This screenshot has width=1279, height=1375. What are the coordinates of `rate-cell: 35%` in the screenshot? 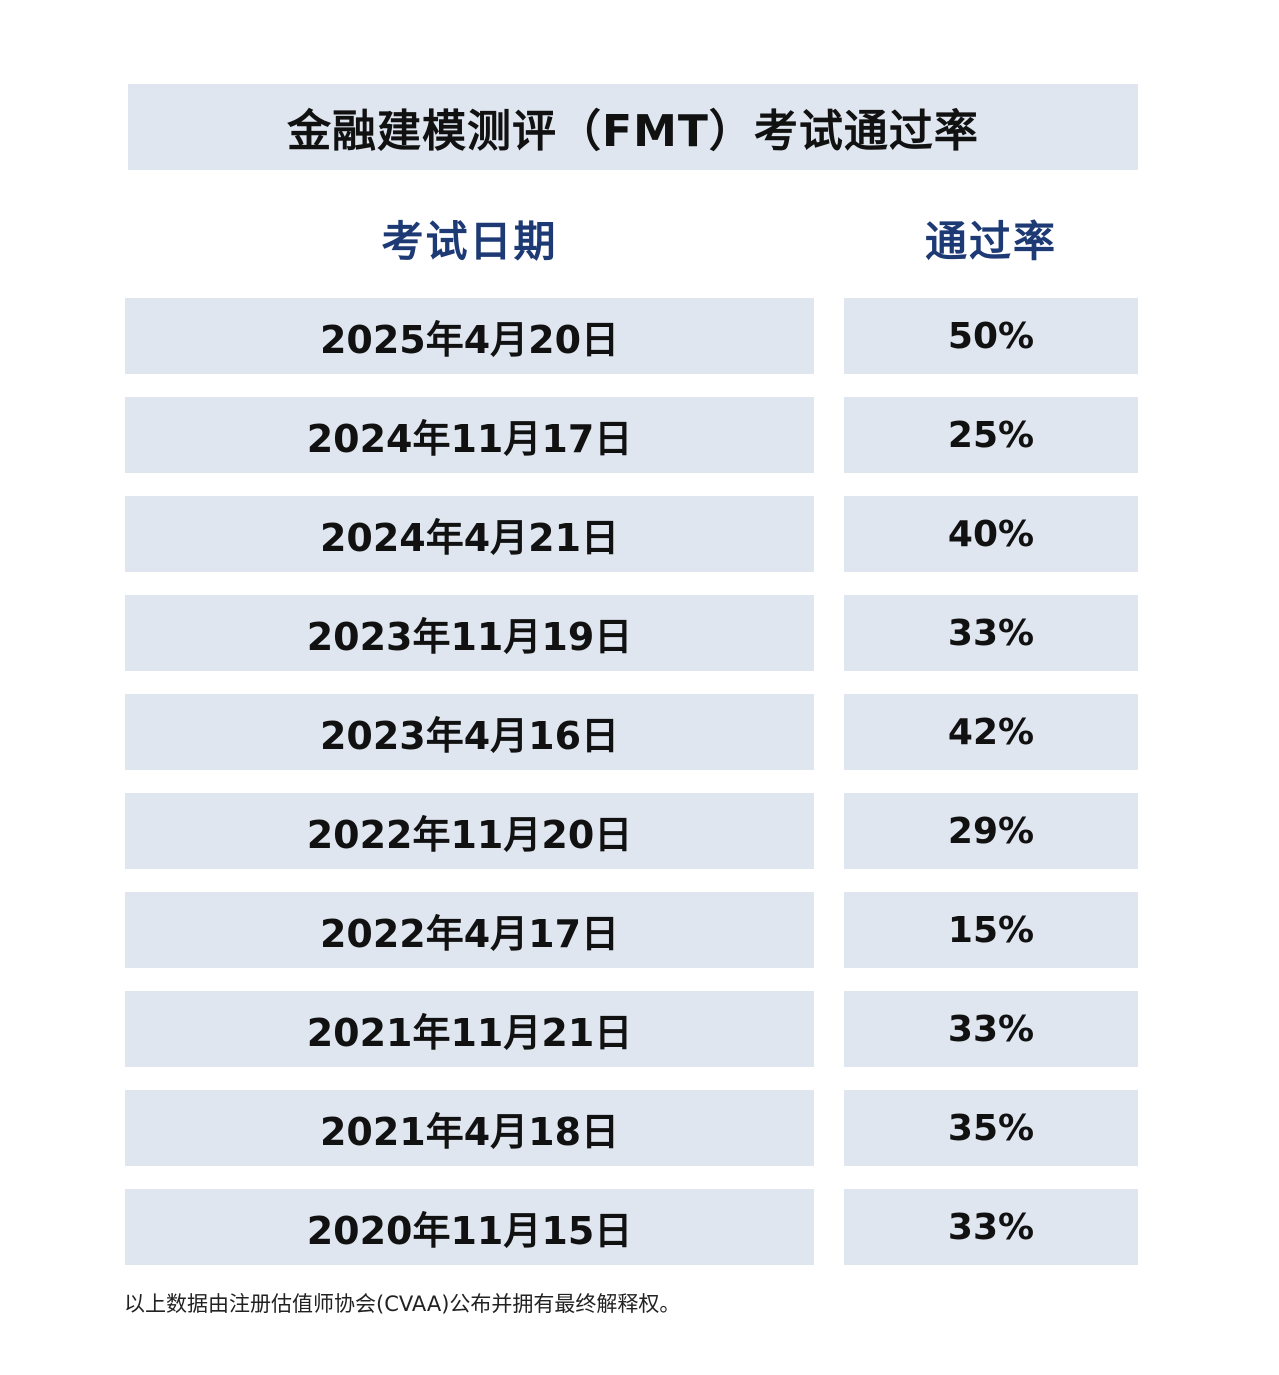 It's located at (991, 1128).